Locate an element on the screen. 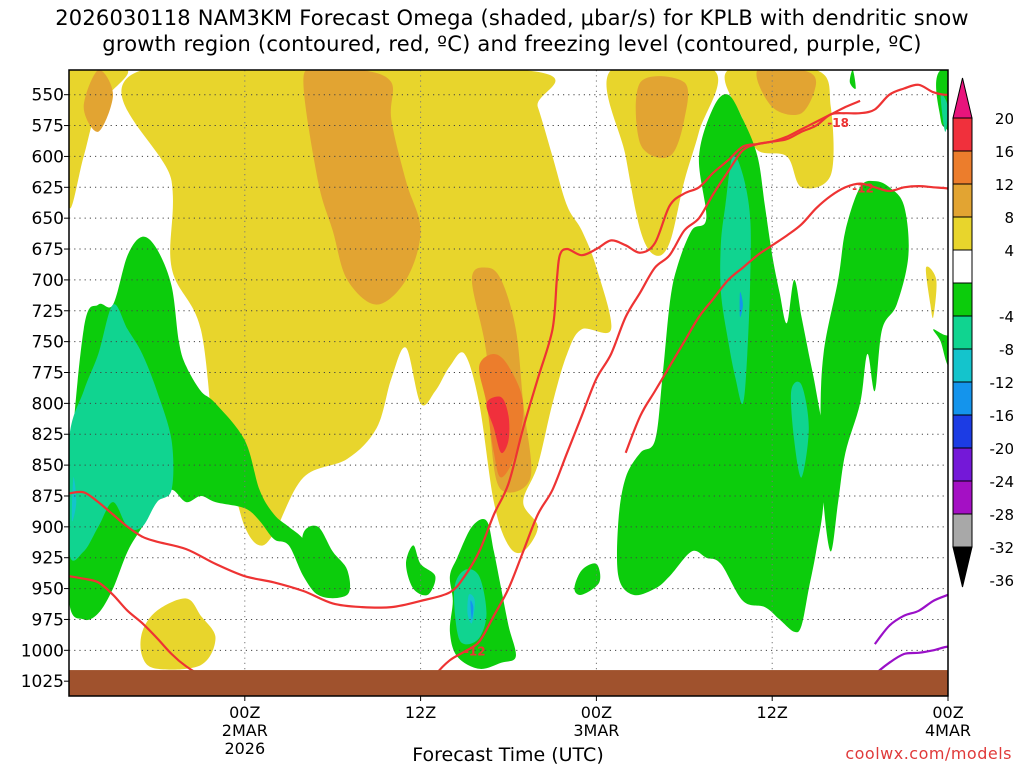 This screenshot has width=1024, height=768. y-tick-label-975: 975 is located at coordinates (48, 620).